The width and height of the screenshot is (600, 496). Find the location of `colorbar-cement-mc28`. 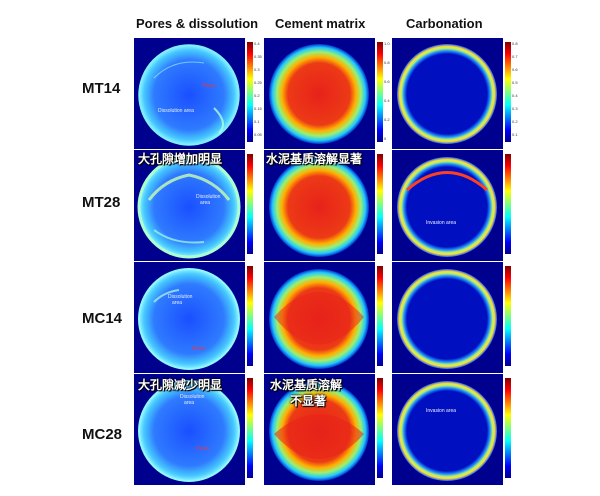

colorbar-cement-mc28 is located at coordinates (380, 428).